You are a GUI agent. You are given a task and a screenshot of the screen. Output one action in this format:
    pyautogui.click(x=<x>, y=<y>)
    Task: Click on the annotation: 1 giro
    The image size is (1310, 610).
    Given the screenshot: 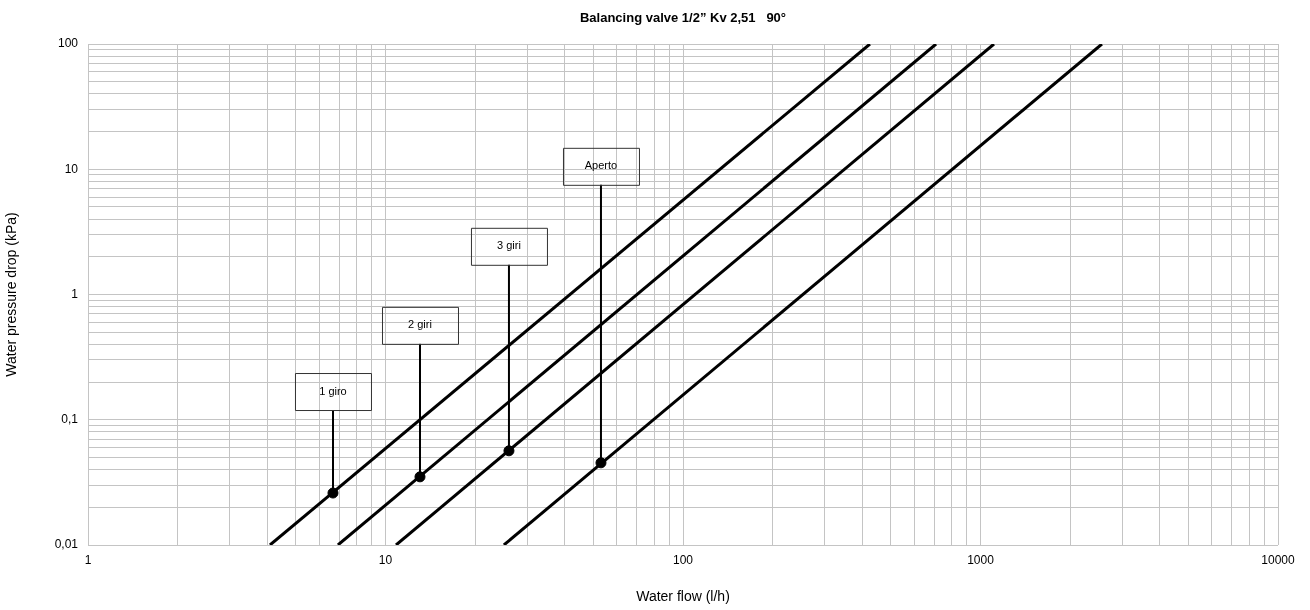 What is the action you would take?
    pyautogui.click(x=333, y=390)
    